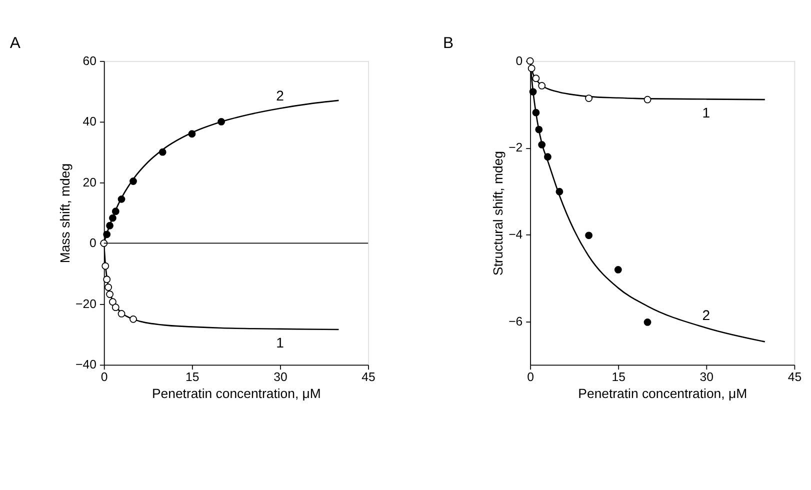 The height and width of the screenshot is (490, 811). I want to click on y-tick-label: −6, so click(515, 321).